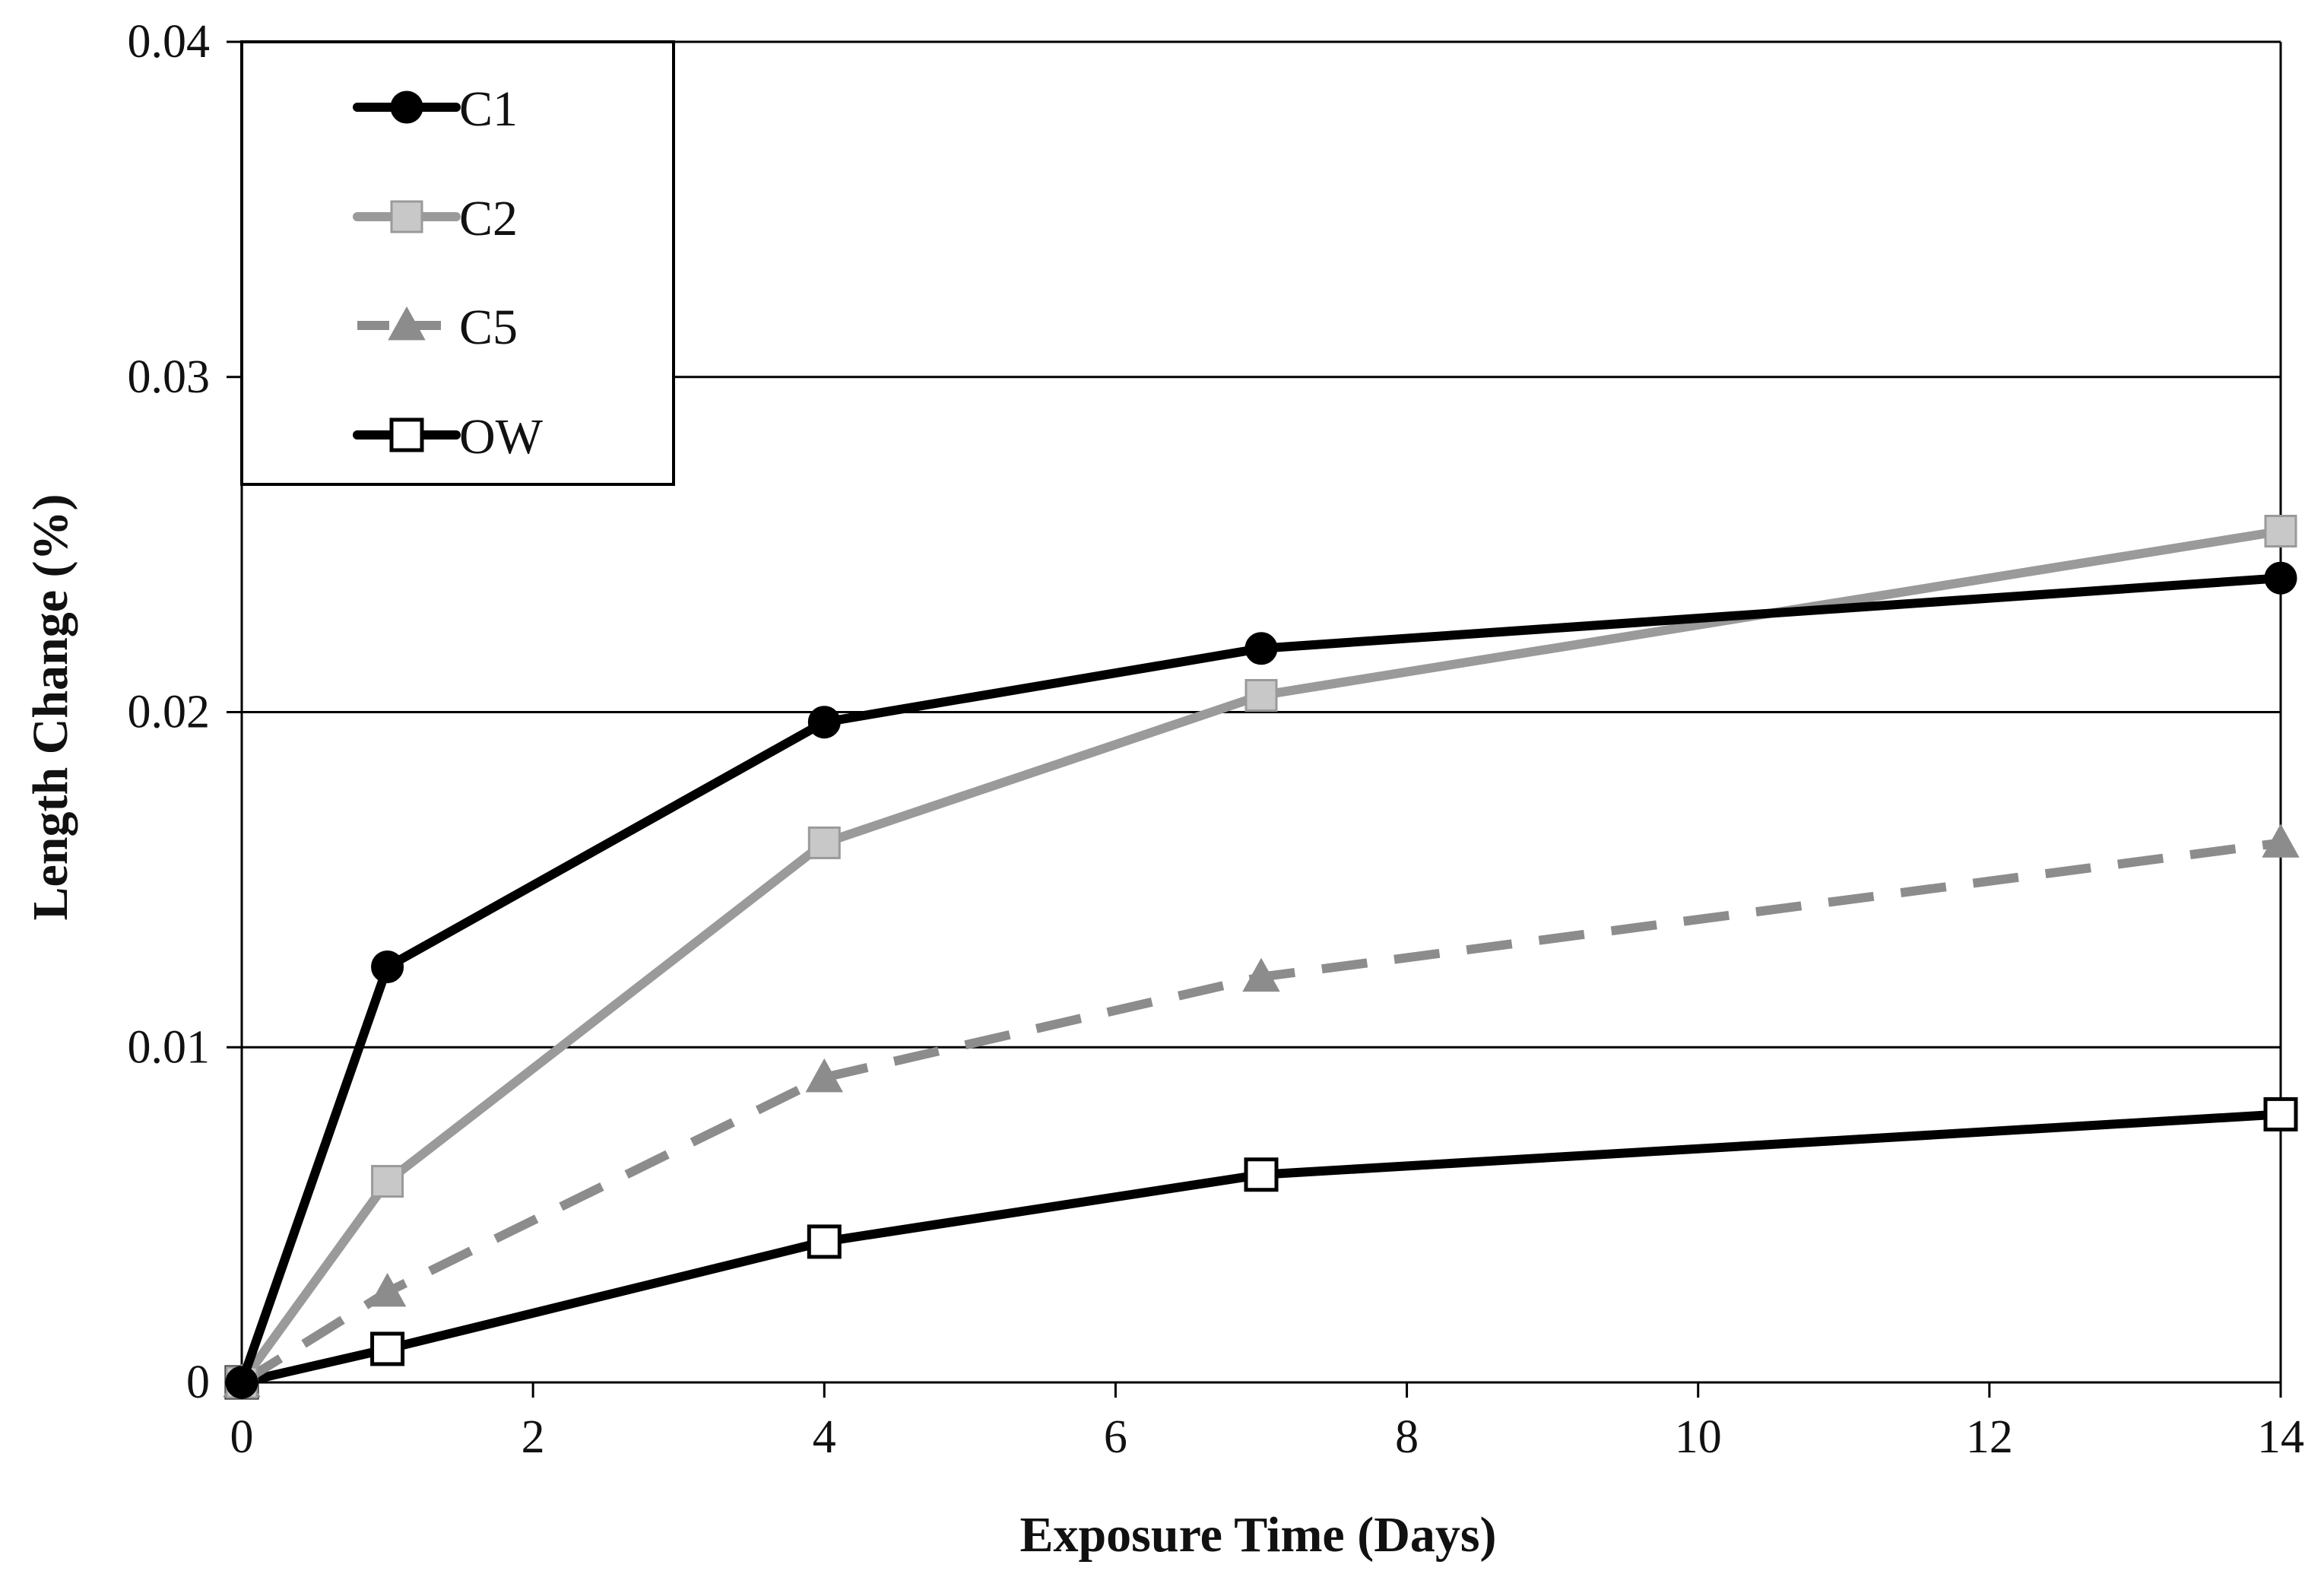  Describe the element at coordinates (824, 1437) in the screenshot. I see `x-tick-label: 4` at that location.